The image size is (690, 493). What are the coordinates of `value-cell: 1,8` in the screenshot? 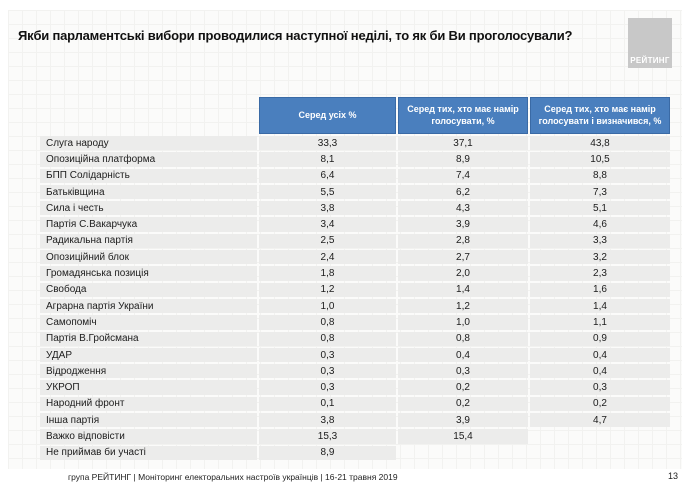 It's located at (327, 273).